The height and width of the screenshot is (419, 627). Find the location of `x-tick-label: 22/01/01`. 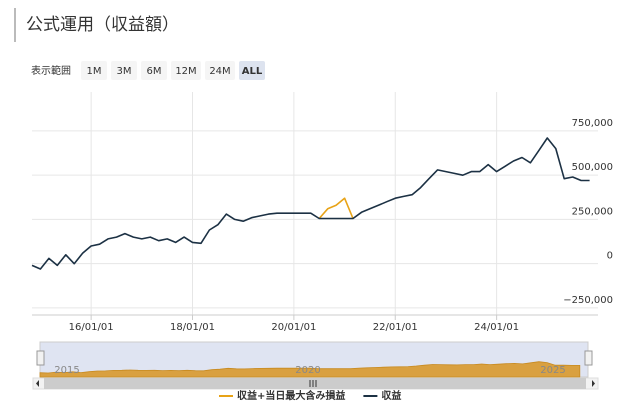

x-tick-label: 22/01/01 is located at coordinates (395, 327).